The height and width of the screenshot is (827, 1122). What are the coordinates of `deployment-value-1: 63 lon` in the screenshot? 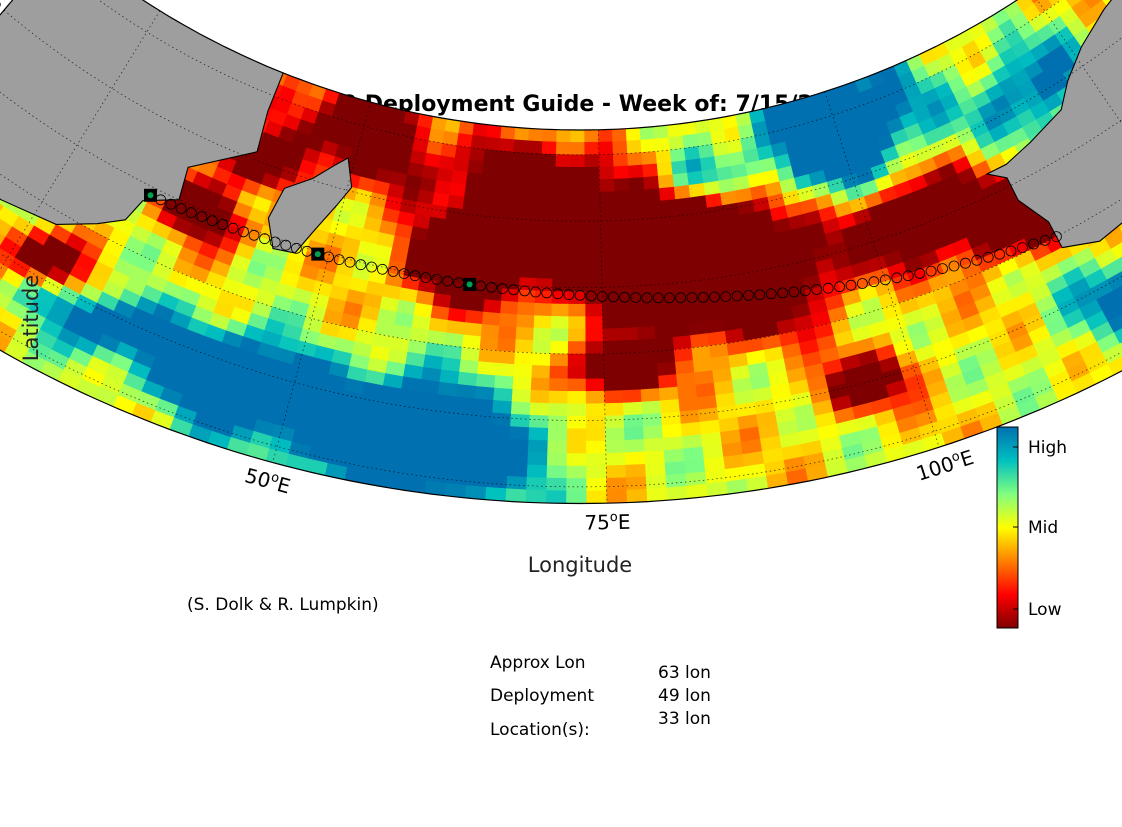 It's located at (684, 673).